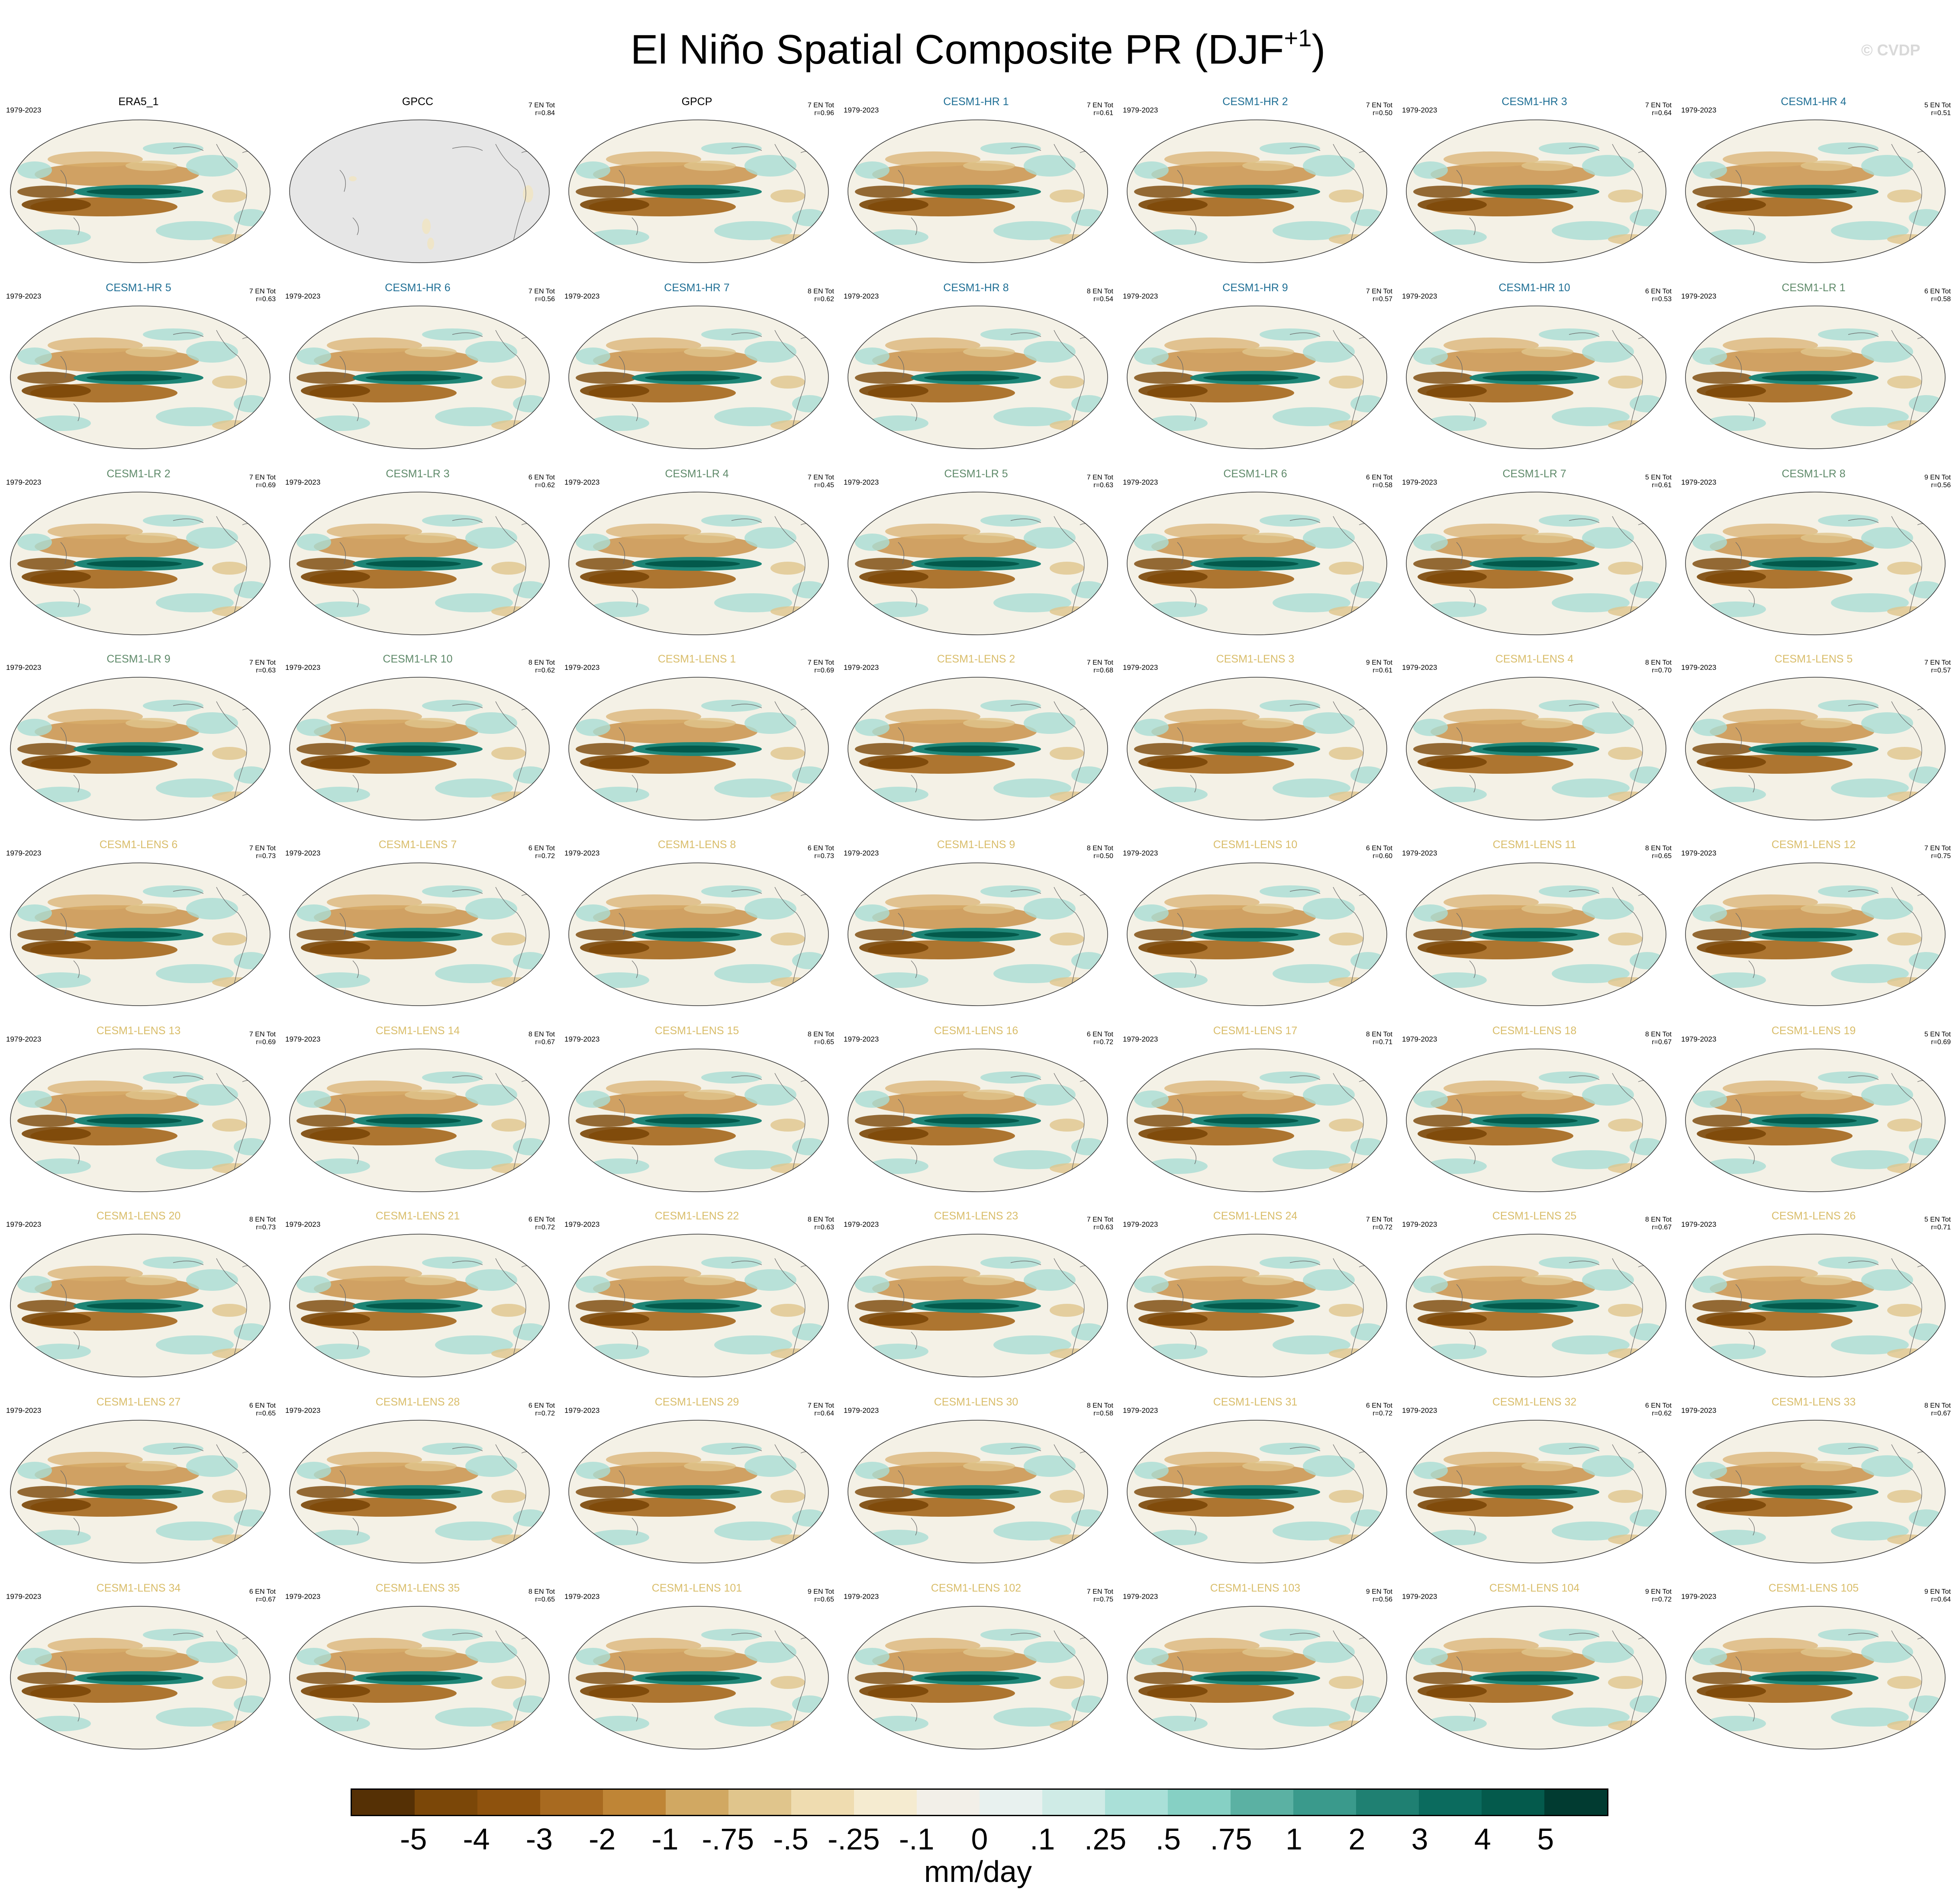 The image size is (1956, 1904). What do you see at coordinates (665, 1839) in the screenshot?
I see `colorbar-tick: -1` at bounding box center [665, 1839].